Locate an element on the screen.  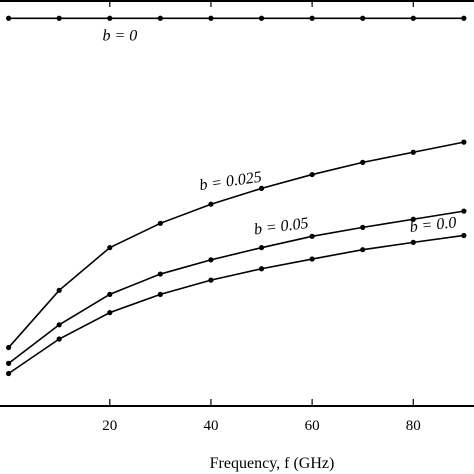
x-tick-label: 40 is located at coordinates (210, 426).